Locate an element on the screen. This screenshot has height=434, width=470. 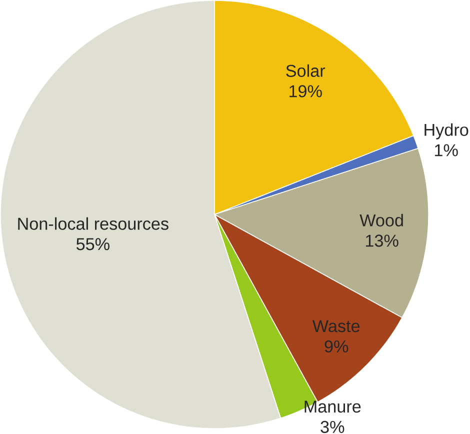
data-label: 1% is located at coordinates (446, 150).